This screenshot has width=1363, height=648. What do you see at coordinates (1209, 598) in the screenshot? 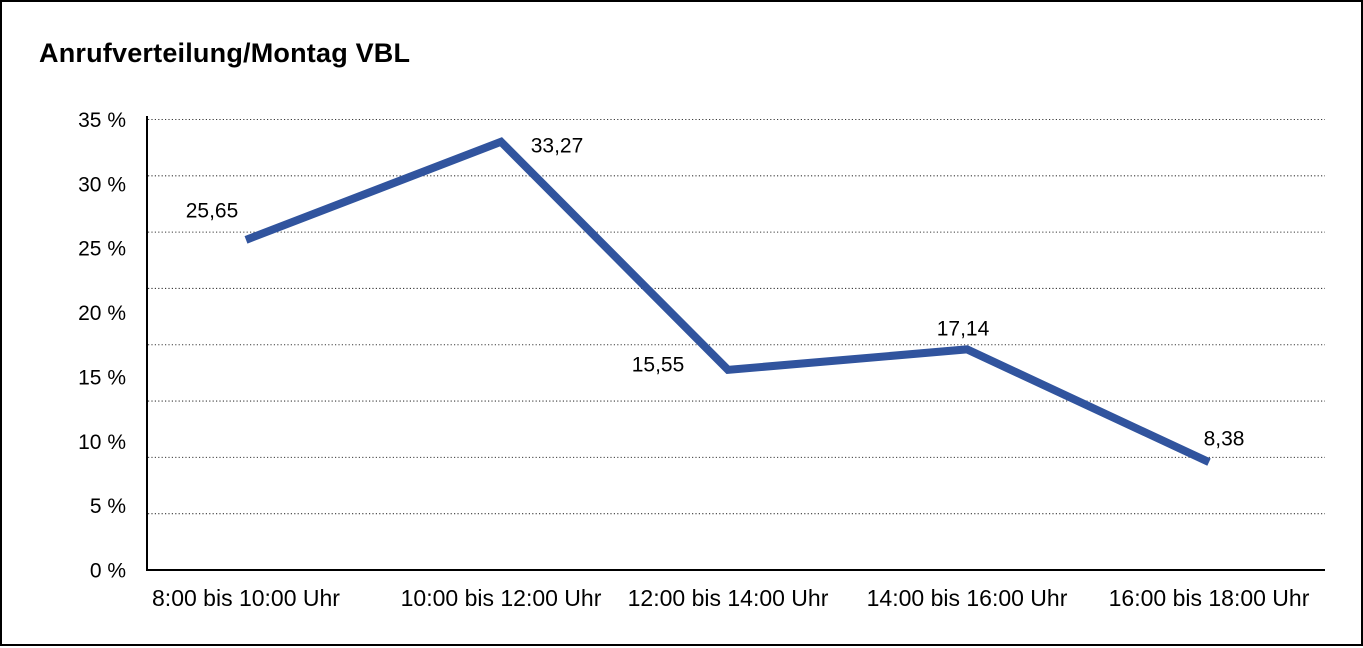
I see `x-tick-label: 16:00 bis 18:00 Uhr` at bounding box center [1209, 598].